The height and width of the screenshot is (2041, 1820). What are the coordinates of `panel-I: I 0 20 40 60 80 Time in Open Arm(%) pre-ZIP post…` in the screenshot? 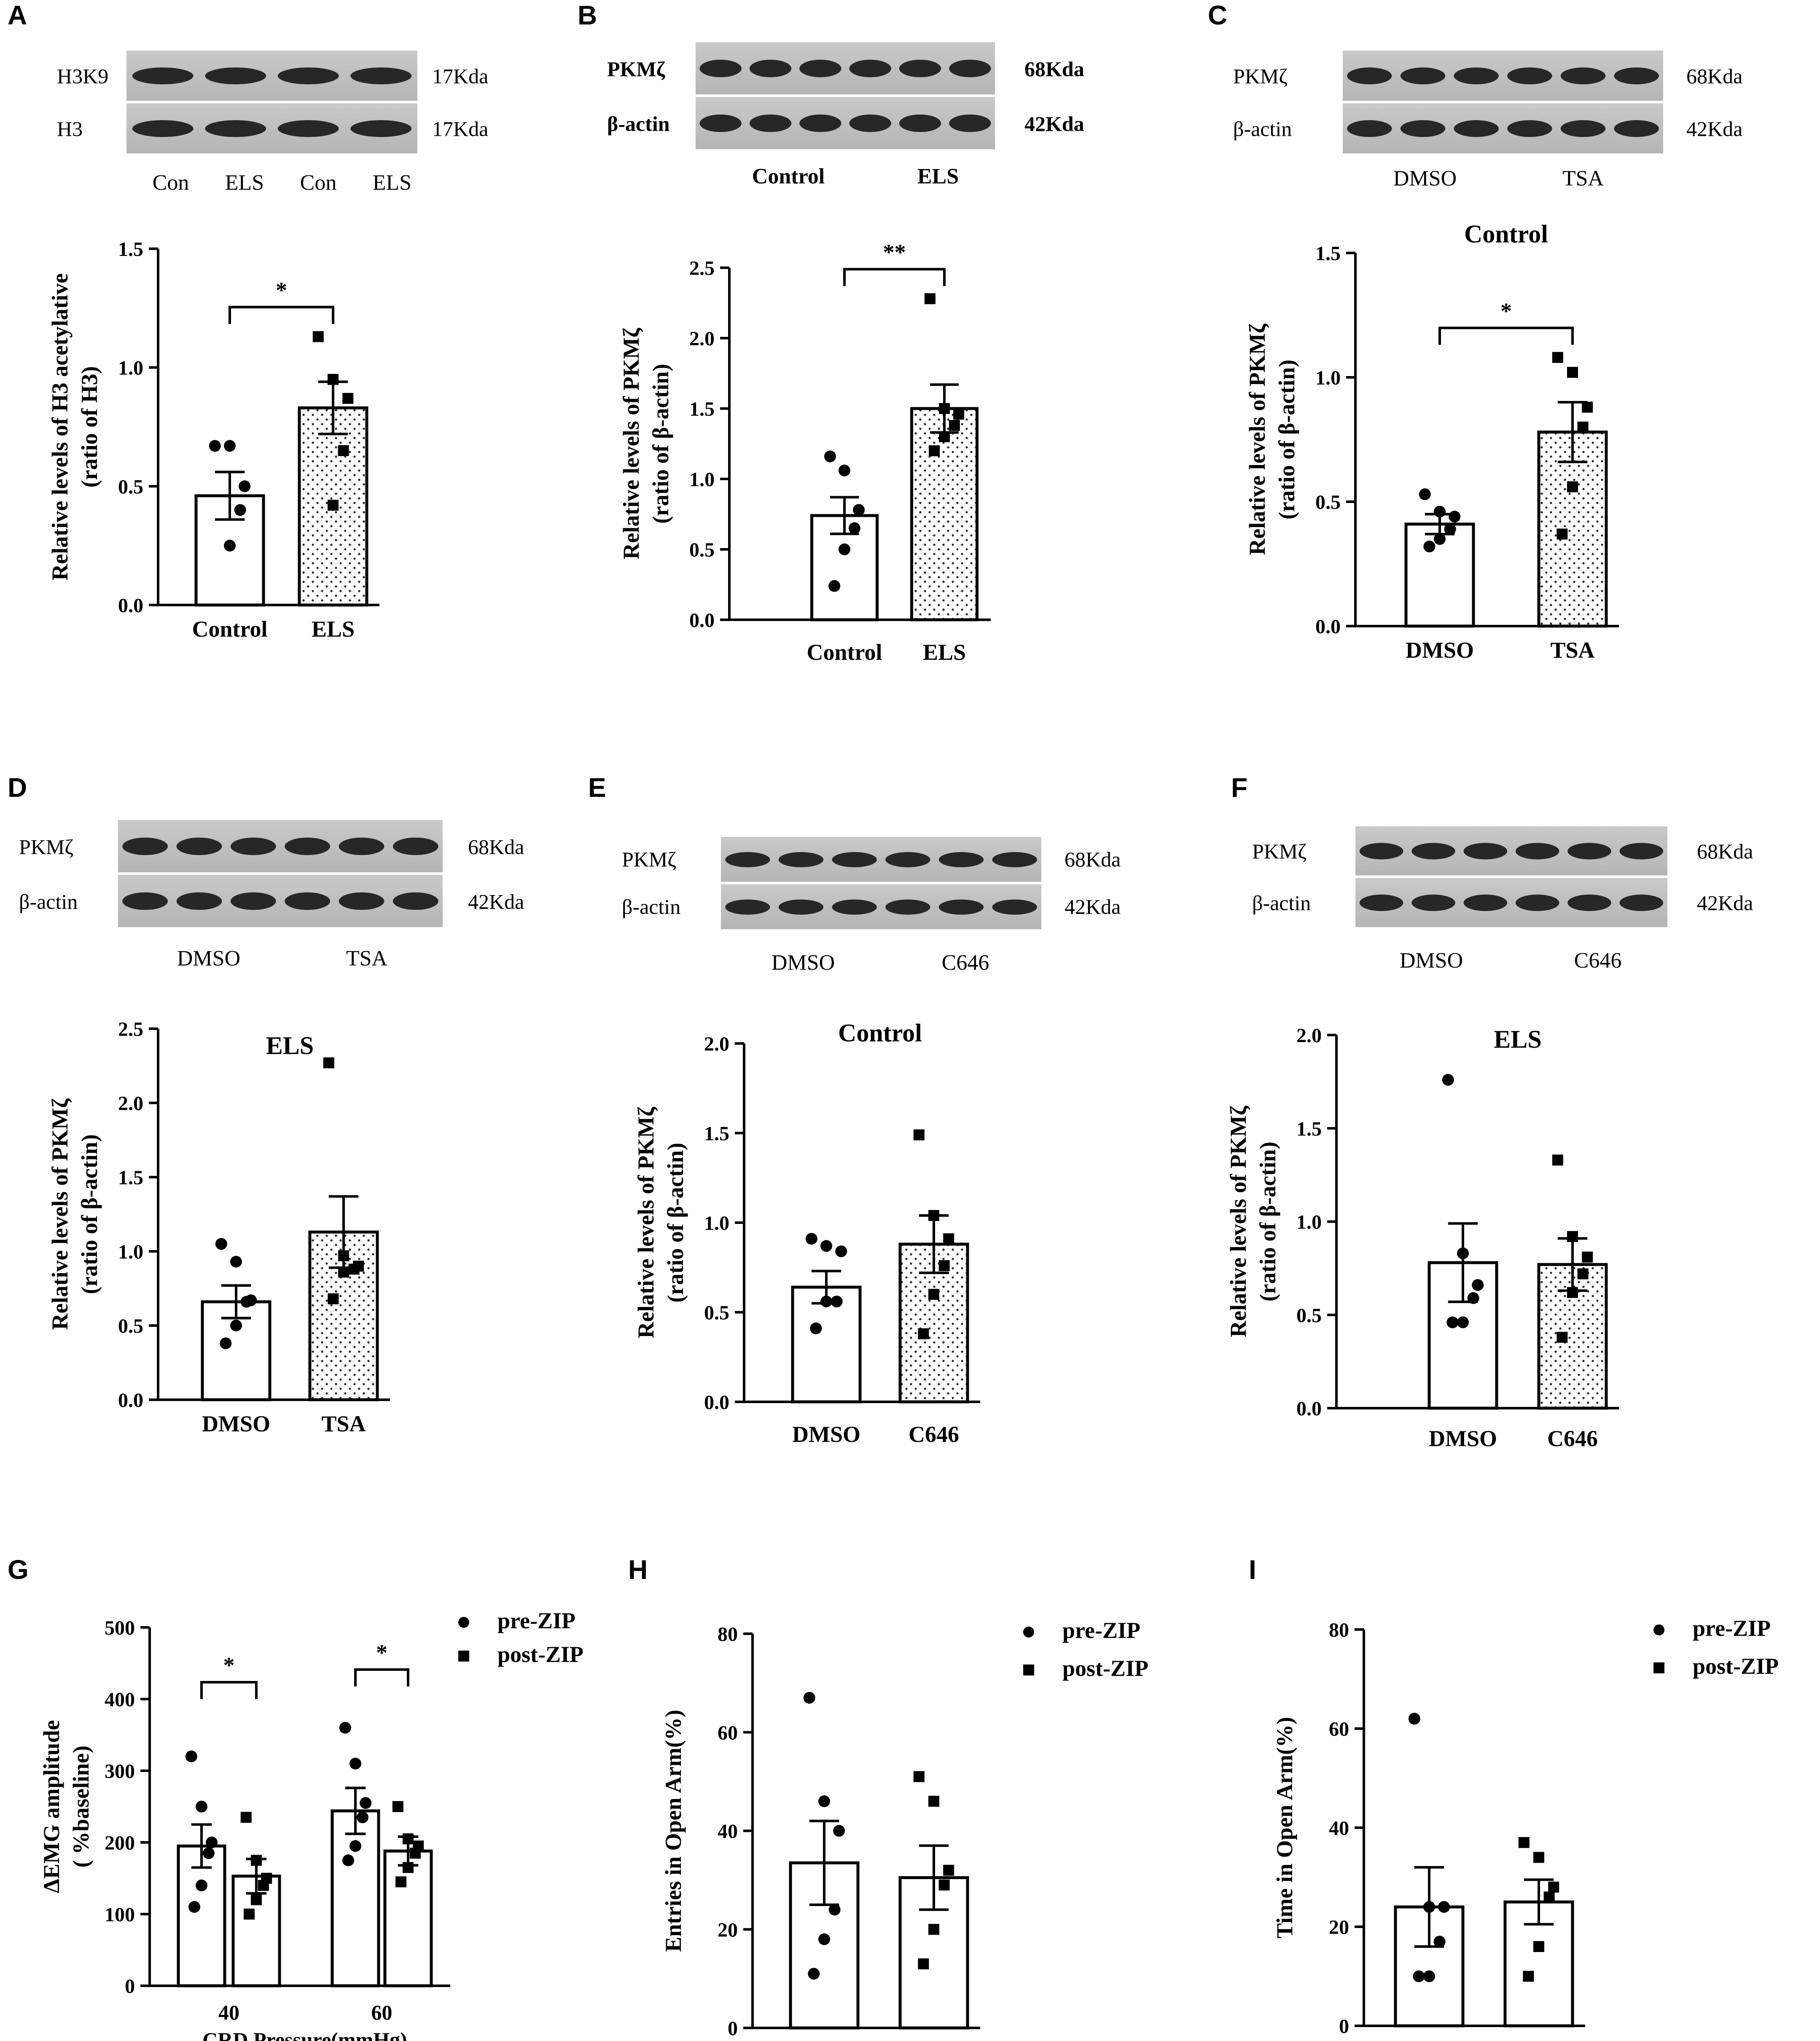 It's located at (1514, 1796).